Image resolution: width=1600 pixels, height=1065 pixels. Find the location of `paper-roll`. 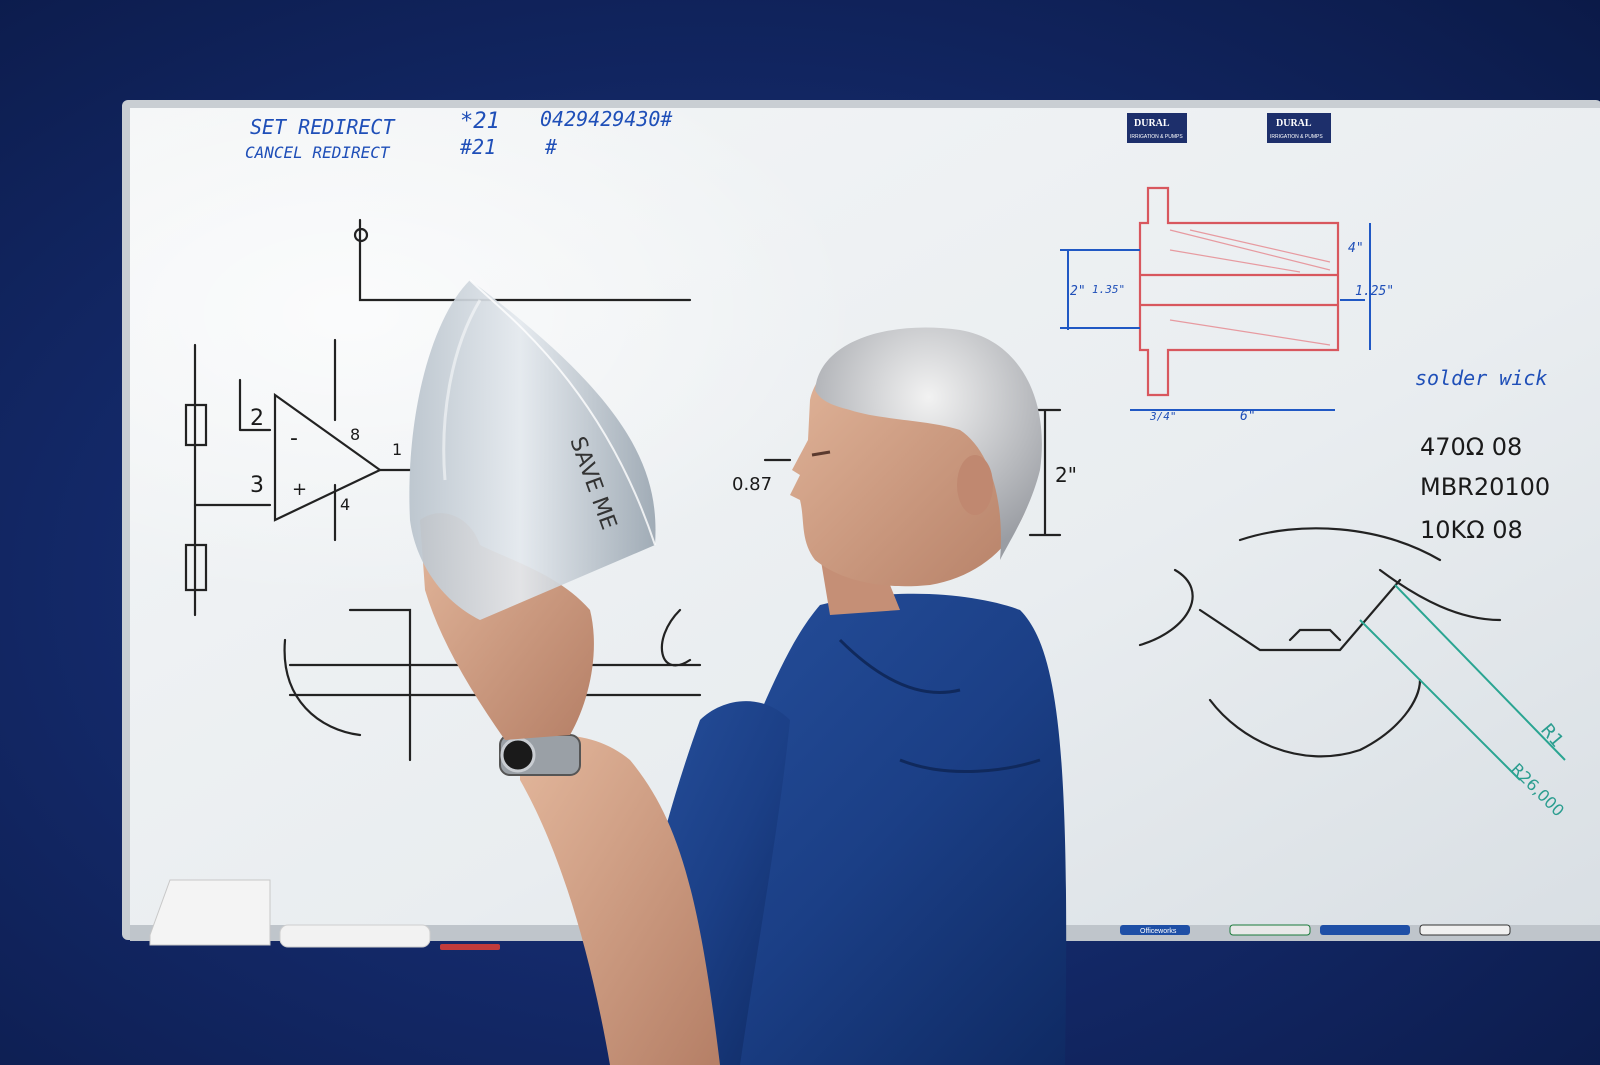

paper-roll is located at coordinates (355, 936).